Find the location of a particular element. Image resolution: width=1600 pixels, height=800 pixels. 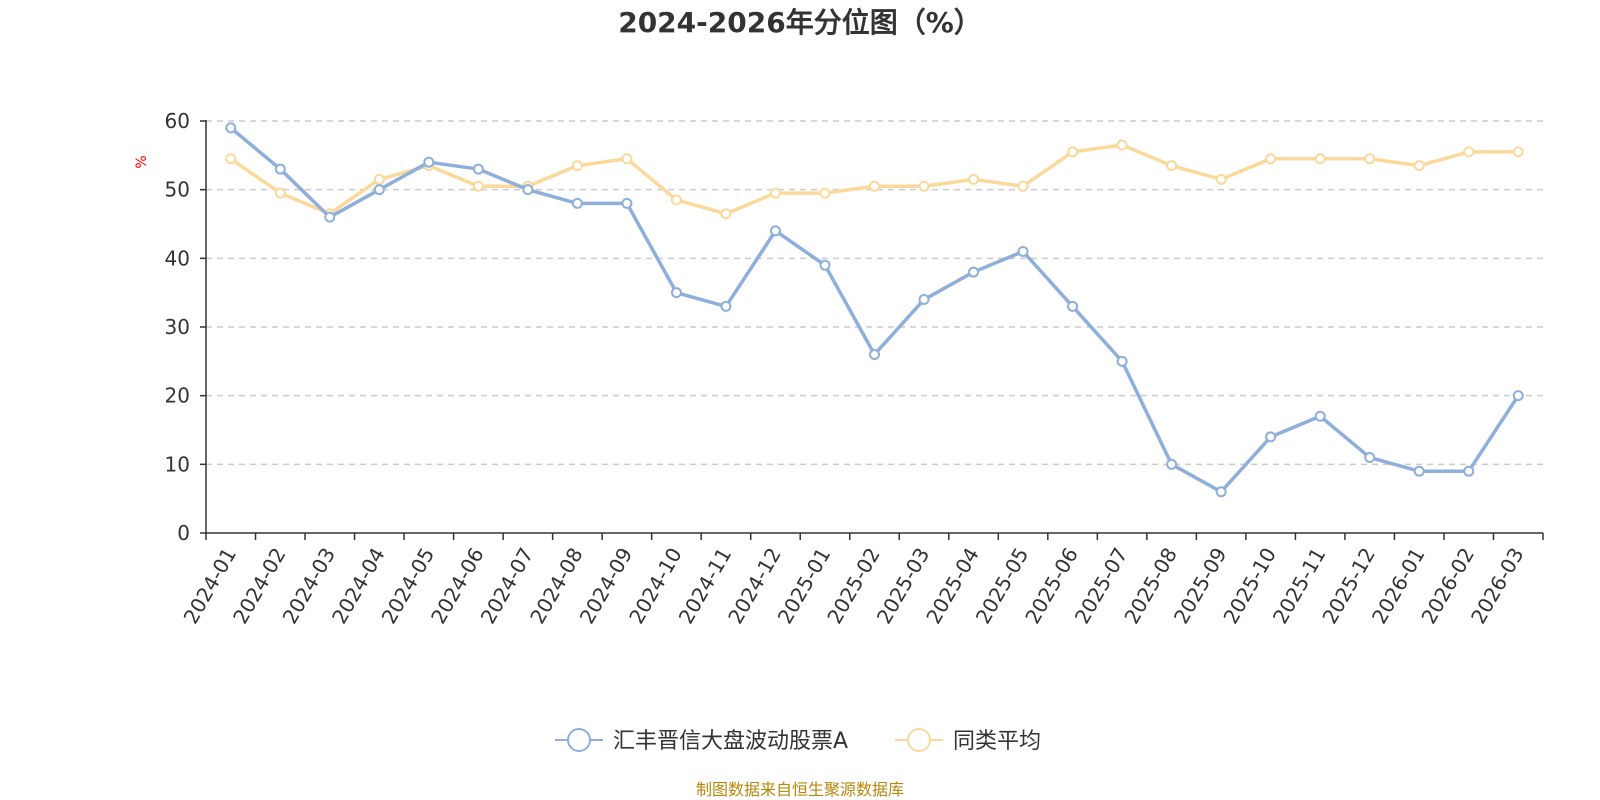

y-tick-label: 0 is located at coordinates (183, 533).